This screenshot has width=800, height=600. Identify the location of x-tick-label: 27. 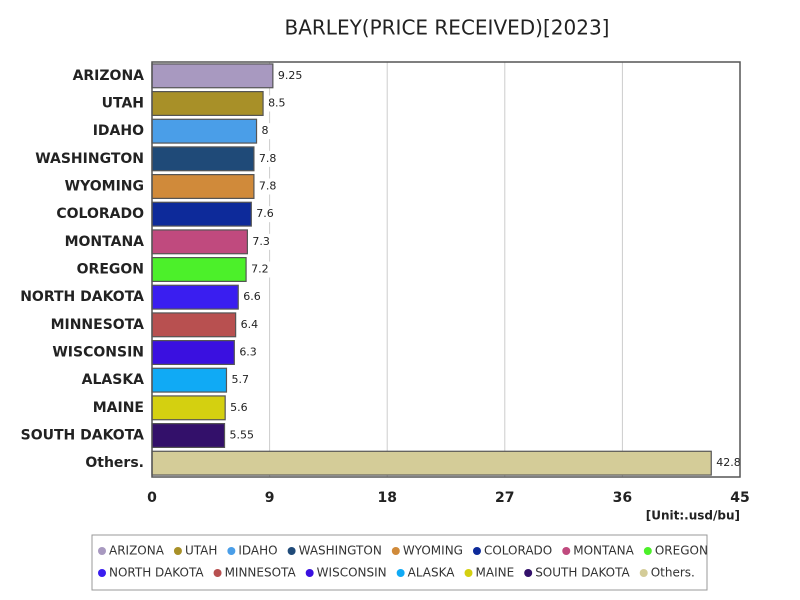
(504, 498).